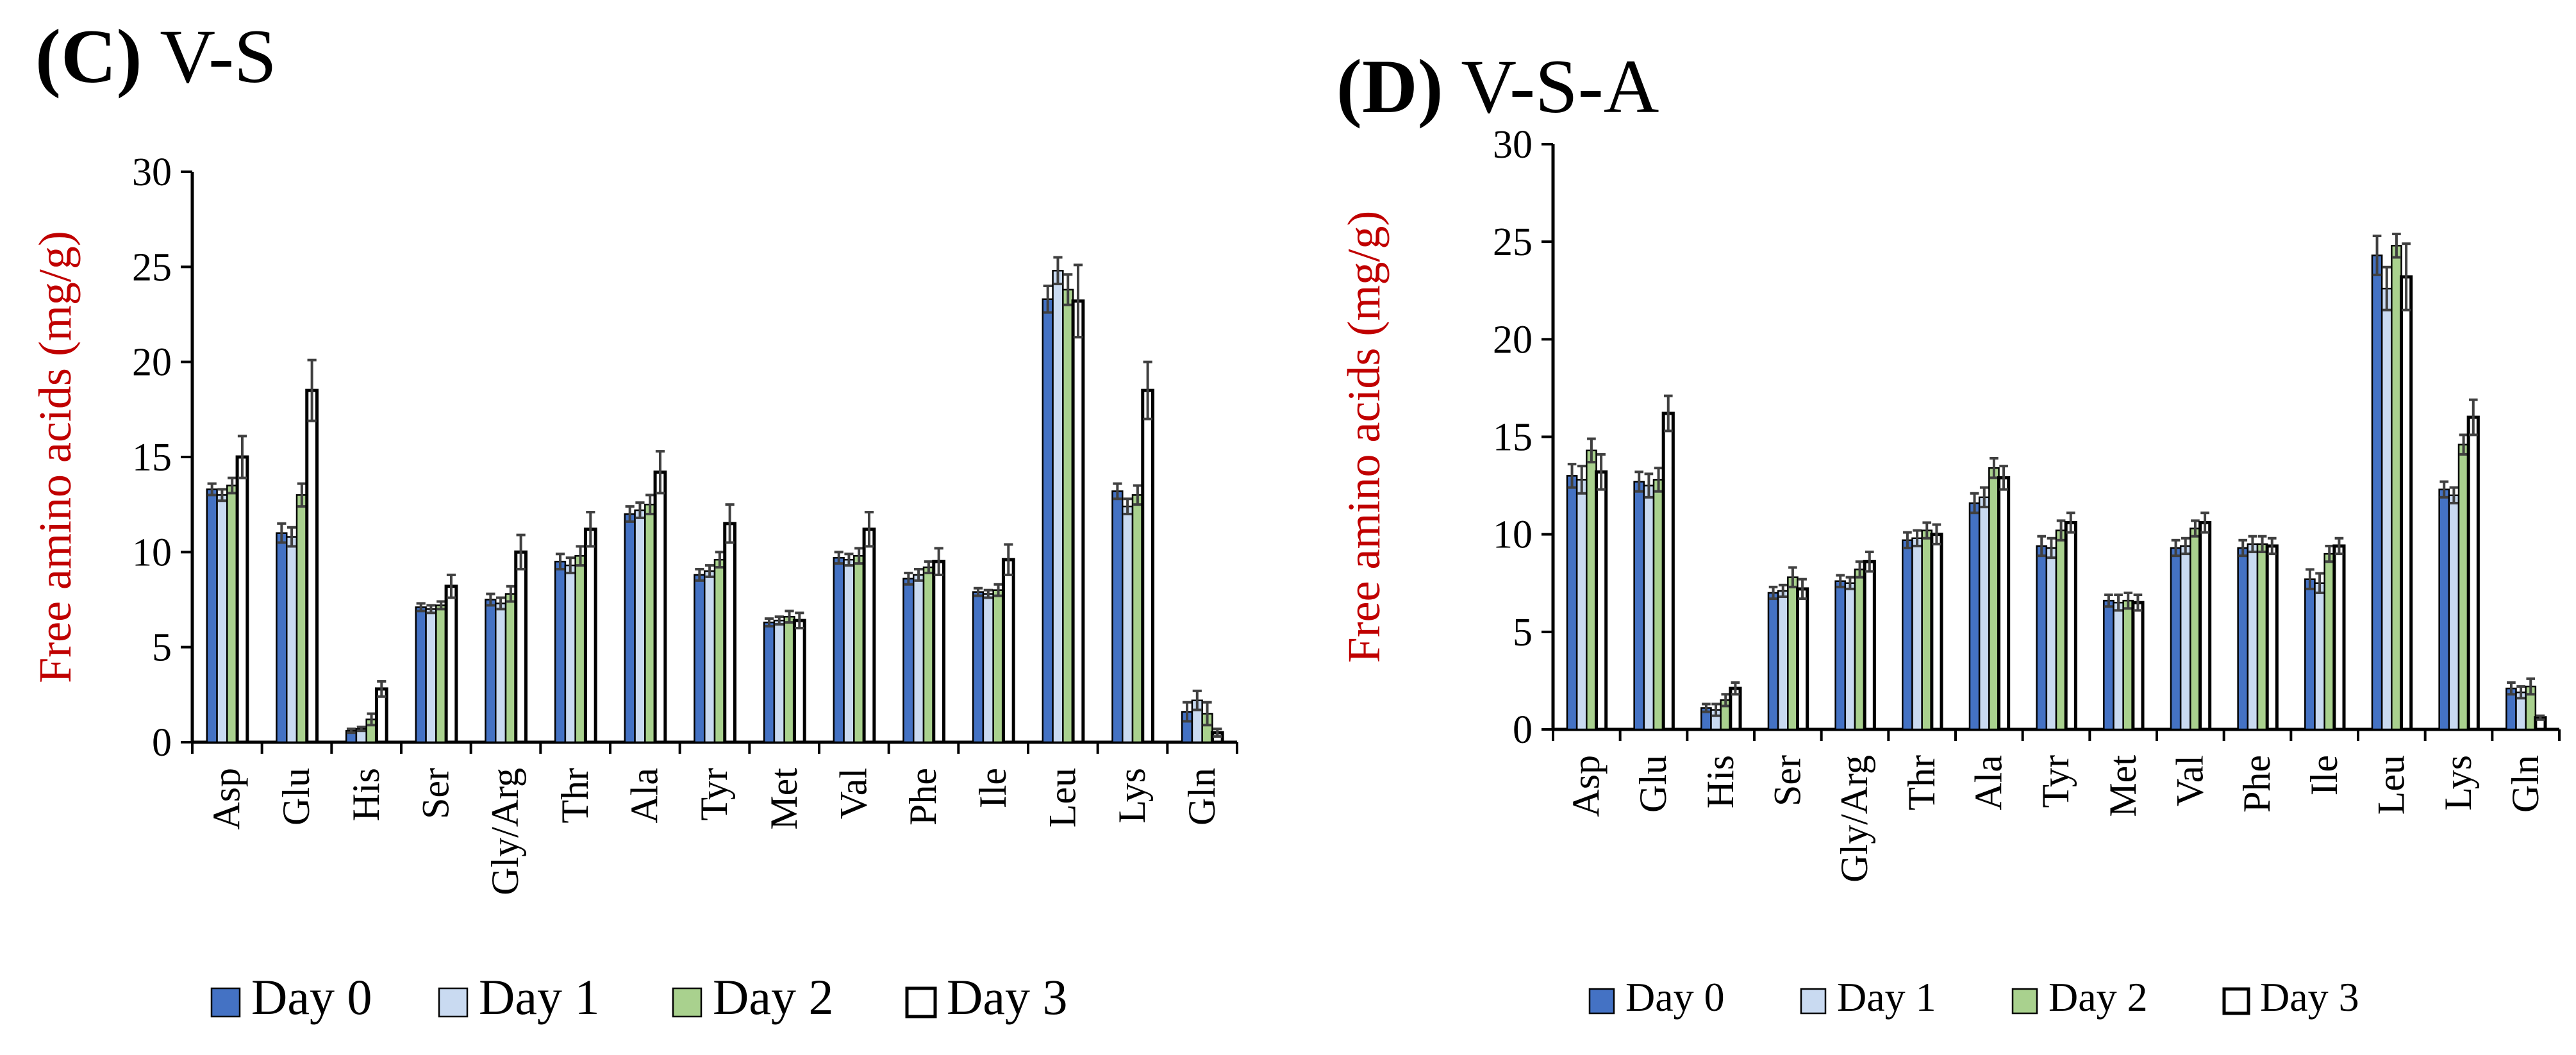  Describe the element at coordinates (630, 628) in the screenshot. I see `bar-day-0-ala` at that location.